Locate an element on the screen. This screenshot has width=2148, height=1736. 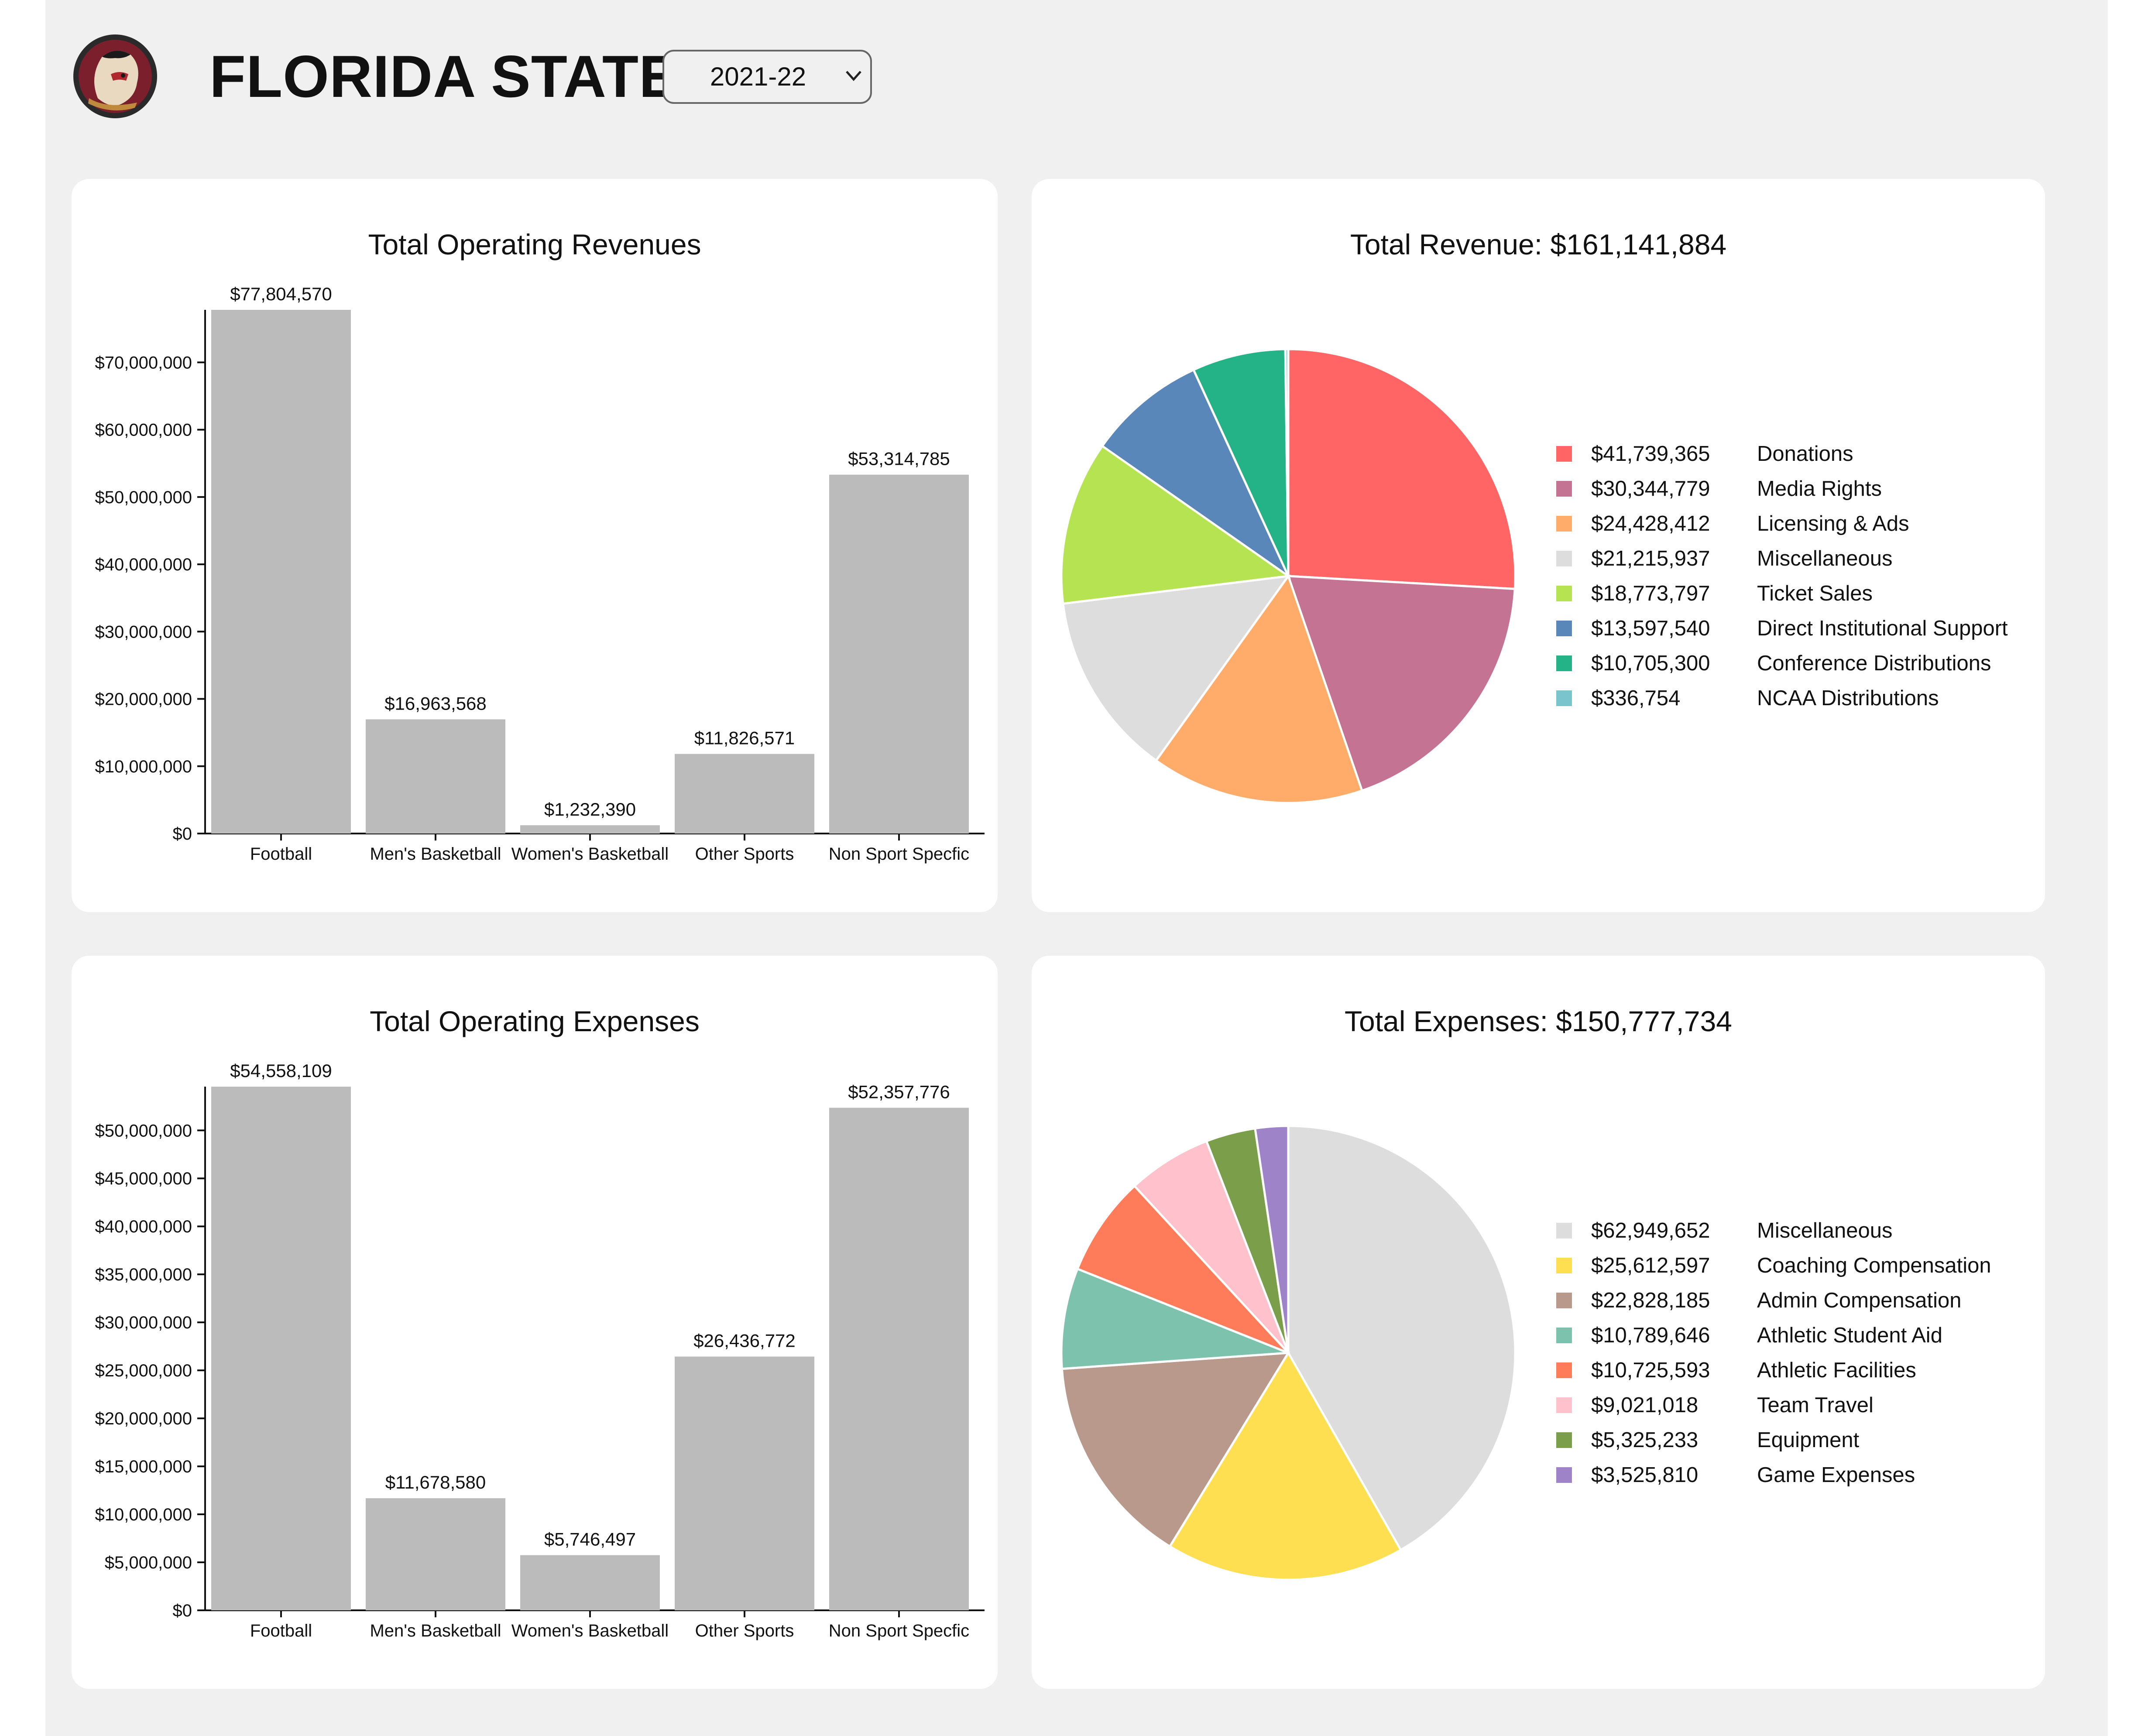
revenue-pie-legend-value: $336,754 is located at coordinates (1636, 698).